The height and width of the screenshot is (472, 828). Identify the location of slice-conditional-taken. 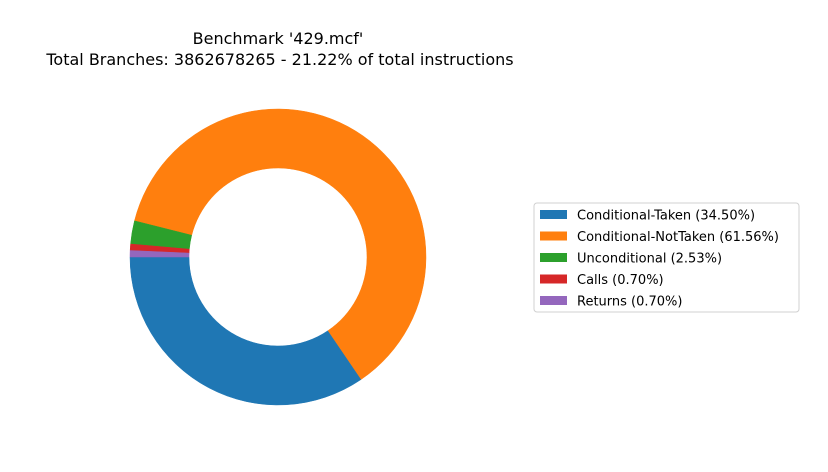
(245, 331).